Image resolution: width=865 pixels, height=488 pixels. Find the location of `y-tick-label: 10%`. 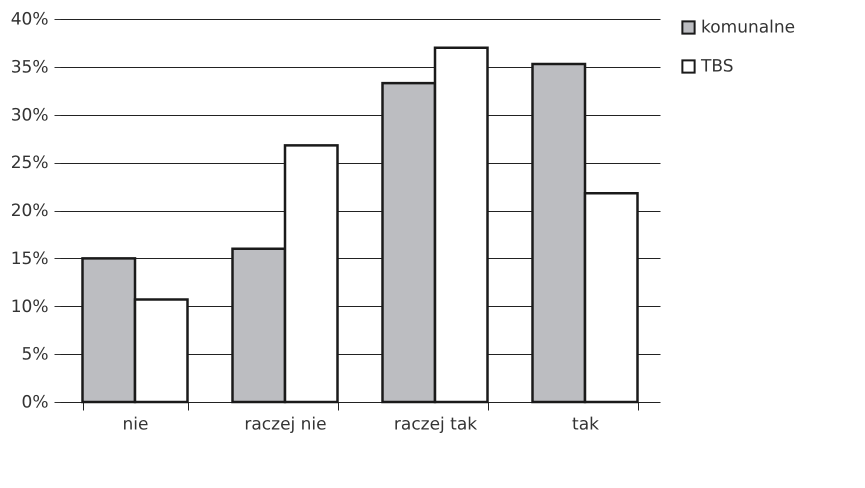

y-tick-label: 10% is located at coordinates (29, 306).